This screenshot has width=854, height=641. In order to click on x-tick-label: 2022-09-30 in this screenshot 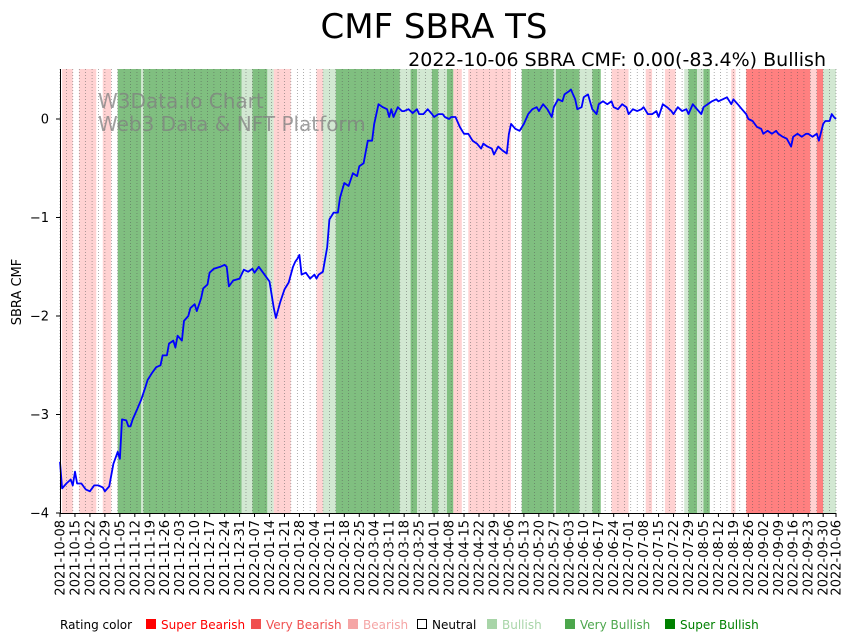, I will do `click(824, 558)`.